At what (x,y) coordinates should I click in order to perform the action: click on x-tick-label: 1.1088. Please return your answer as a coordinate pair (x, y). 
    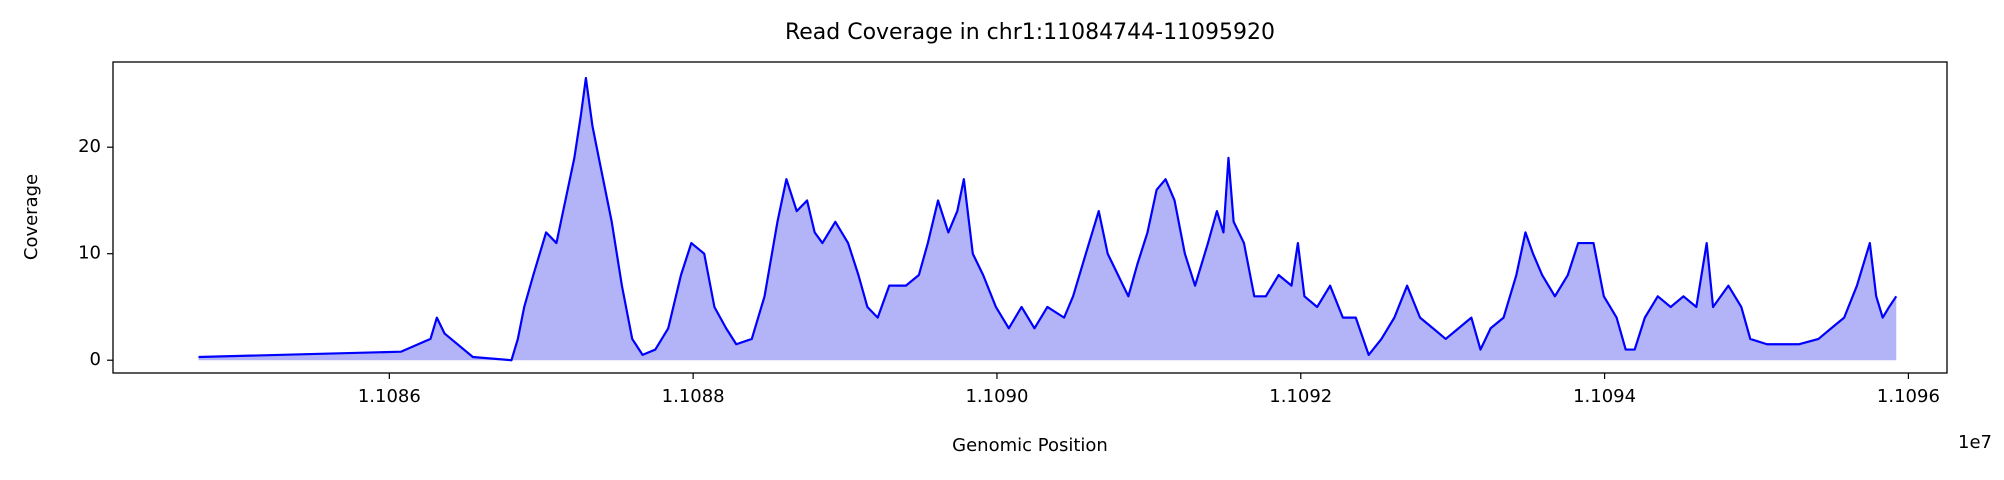
    Looking at the image, I should click on (693, 396).